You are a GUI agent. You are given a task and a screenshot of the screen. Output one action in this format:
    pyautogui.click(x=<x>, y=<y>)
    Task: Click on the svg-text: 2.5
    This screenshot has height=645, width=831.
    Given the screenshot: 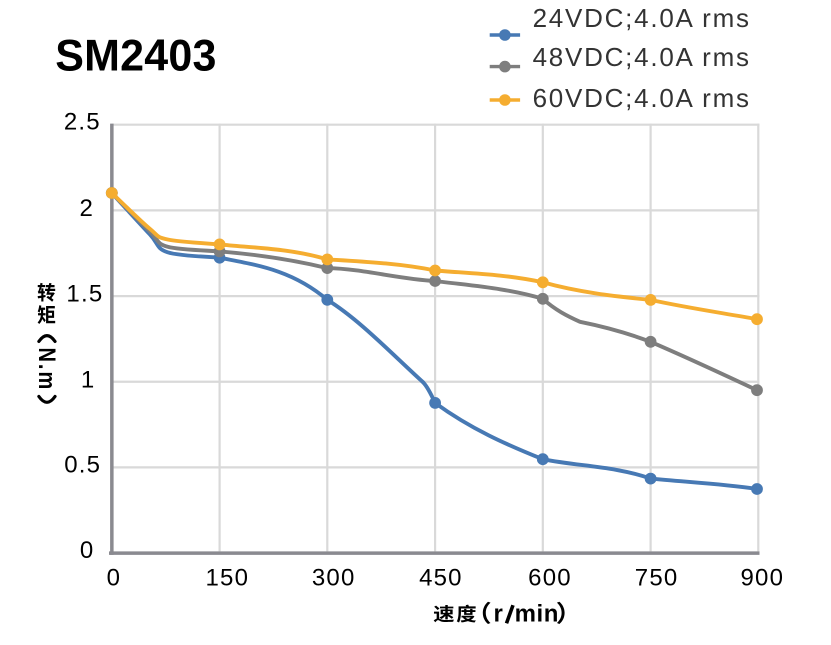 What is the action you would take?
    pyautogui.click(x=82, y=122)
    